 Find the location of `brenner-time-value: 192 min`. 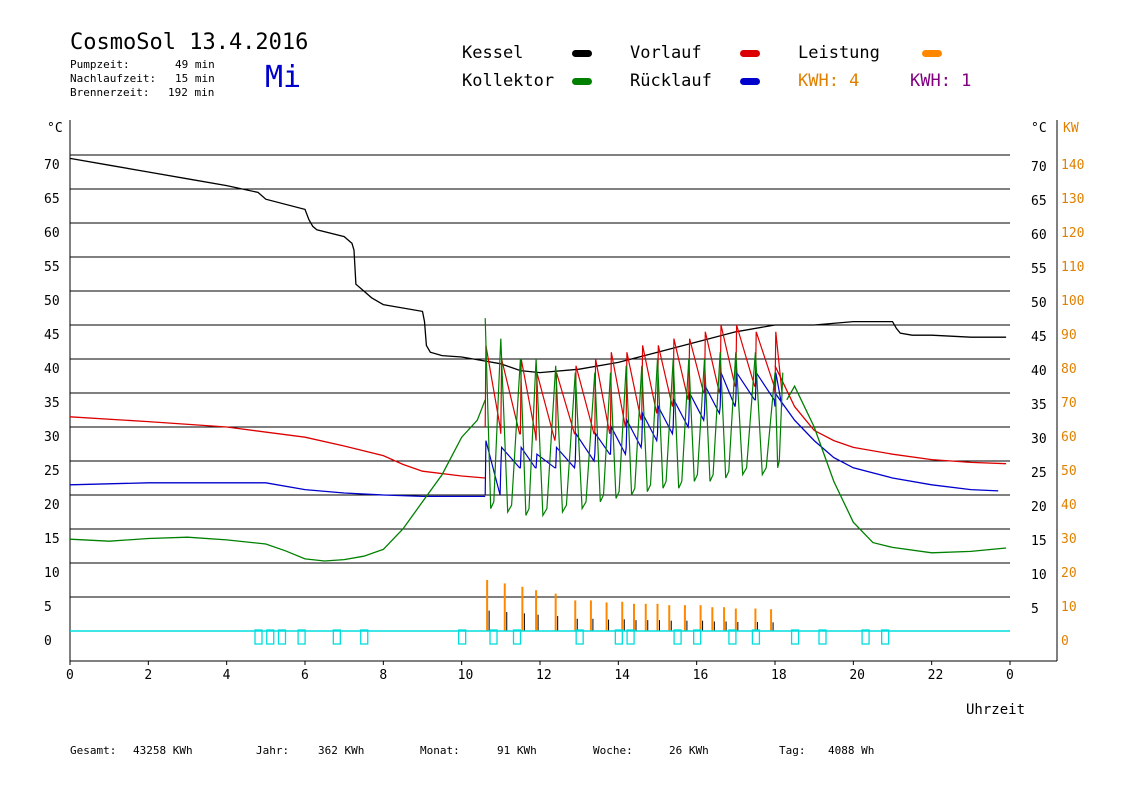

brenner-time-value: 192 min is located at coordinates (191, 92).